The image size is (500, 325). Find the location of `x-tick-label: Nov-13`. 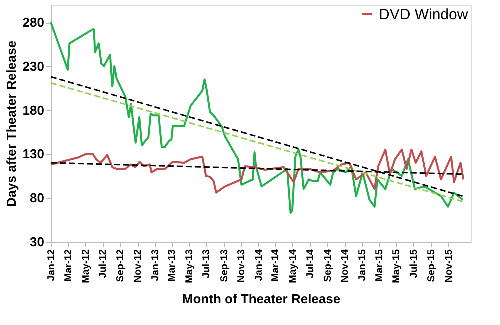

x-tick-label: Nov-13 is located at coordinates (242, 266).